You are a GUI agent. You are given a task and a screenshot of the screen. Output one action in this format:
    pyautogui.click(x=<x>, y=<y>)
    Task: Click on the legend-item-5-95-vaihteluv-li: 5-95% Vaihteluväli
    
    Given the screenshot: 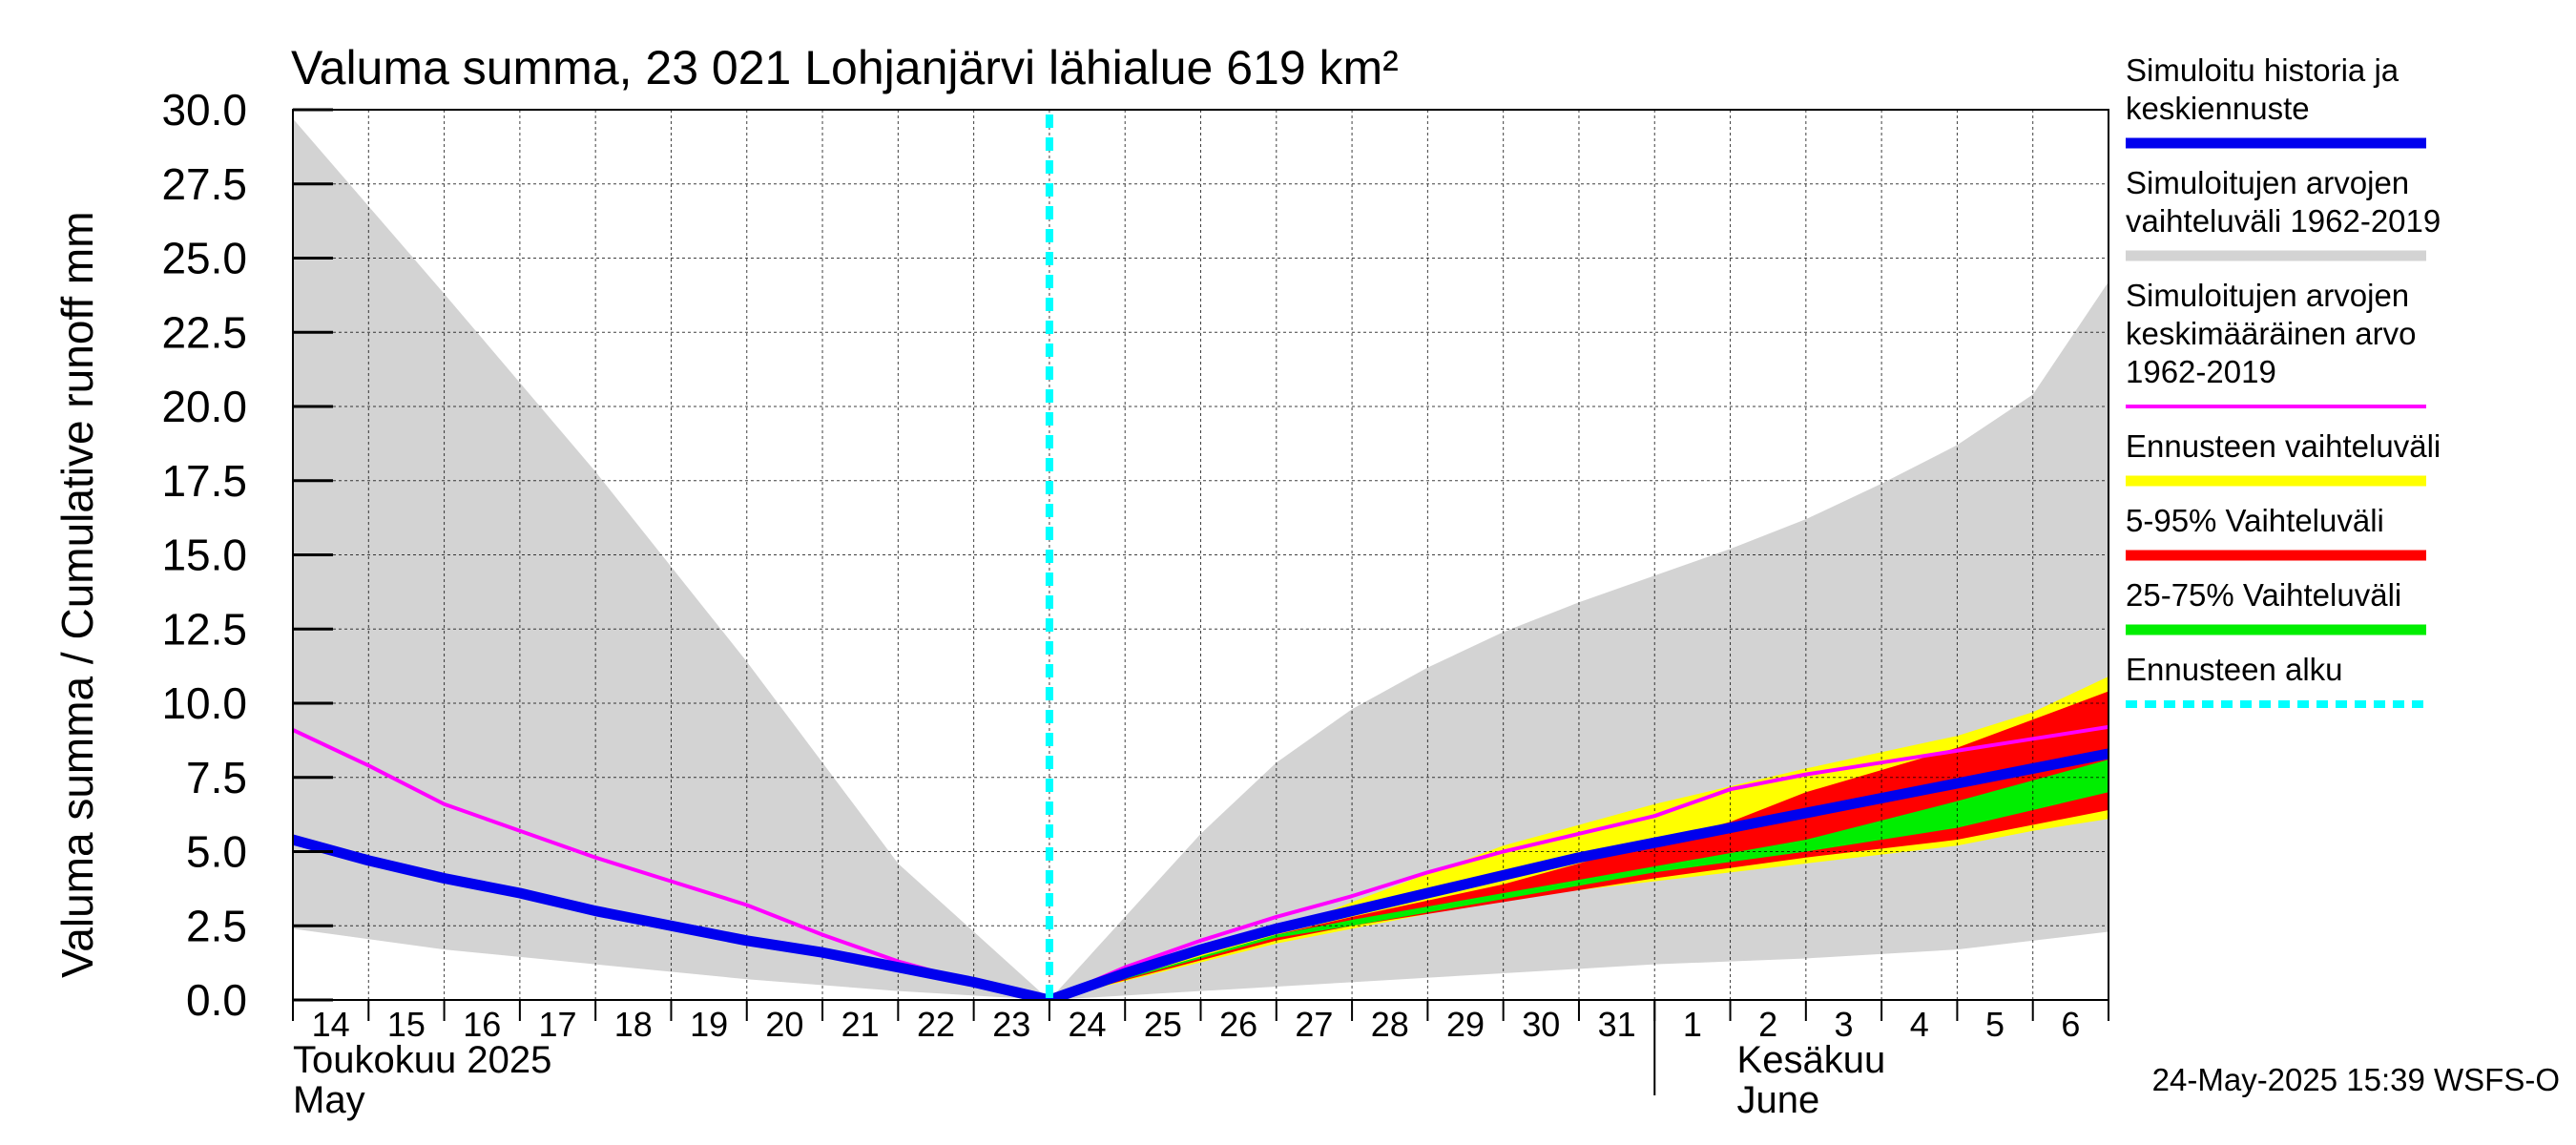 What is the action you would take?
    pyautogui.click(x=2276, y=532)
    